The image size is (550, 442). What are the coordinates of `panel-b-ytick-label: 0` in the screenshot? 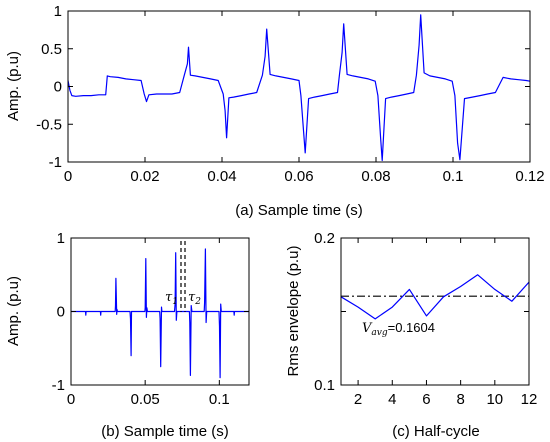 It's located at (61, 312).